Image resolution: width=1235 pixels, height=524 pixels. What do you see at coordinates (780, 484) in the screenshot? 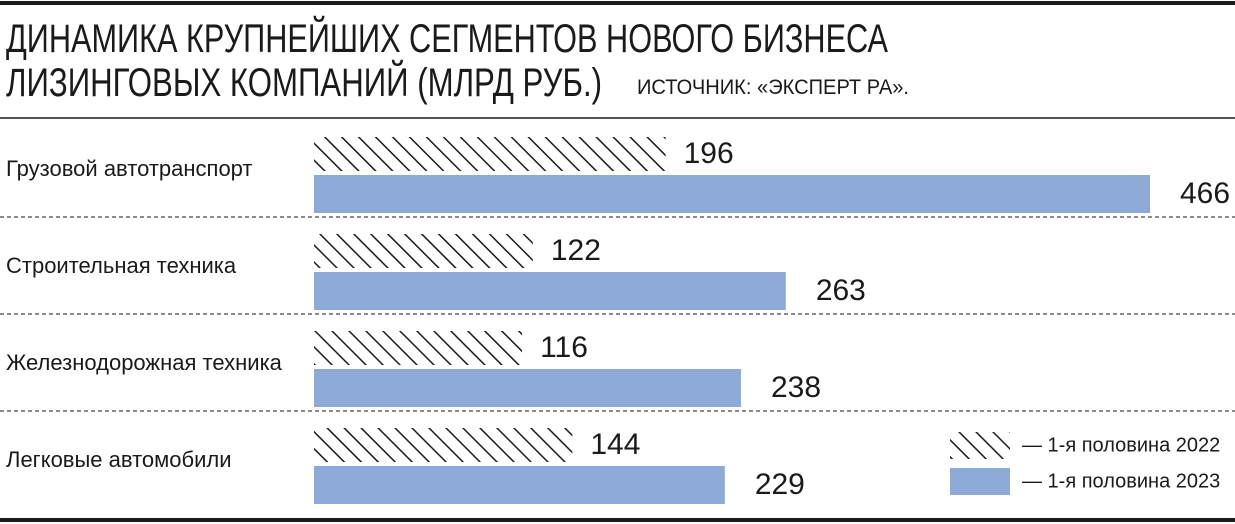
I see `value-label: 229` at bounding box center [780, 484].